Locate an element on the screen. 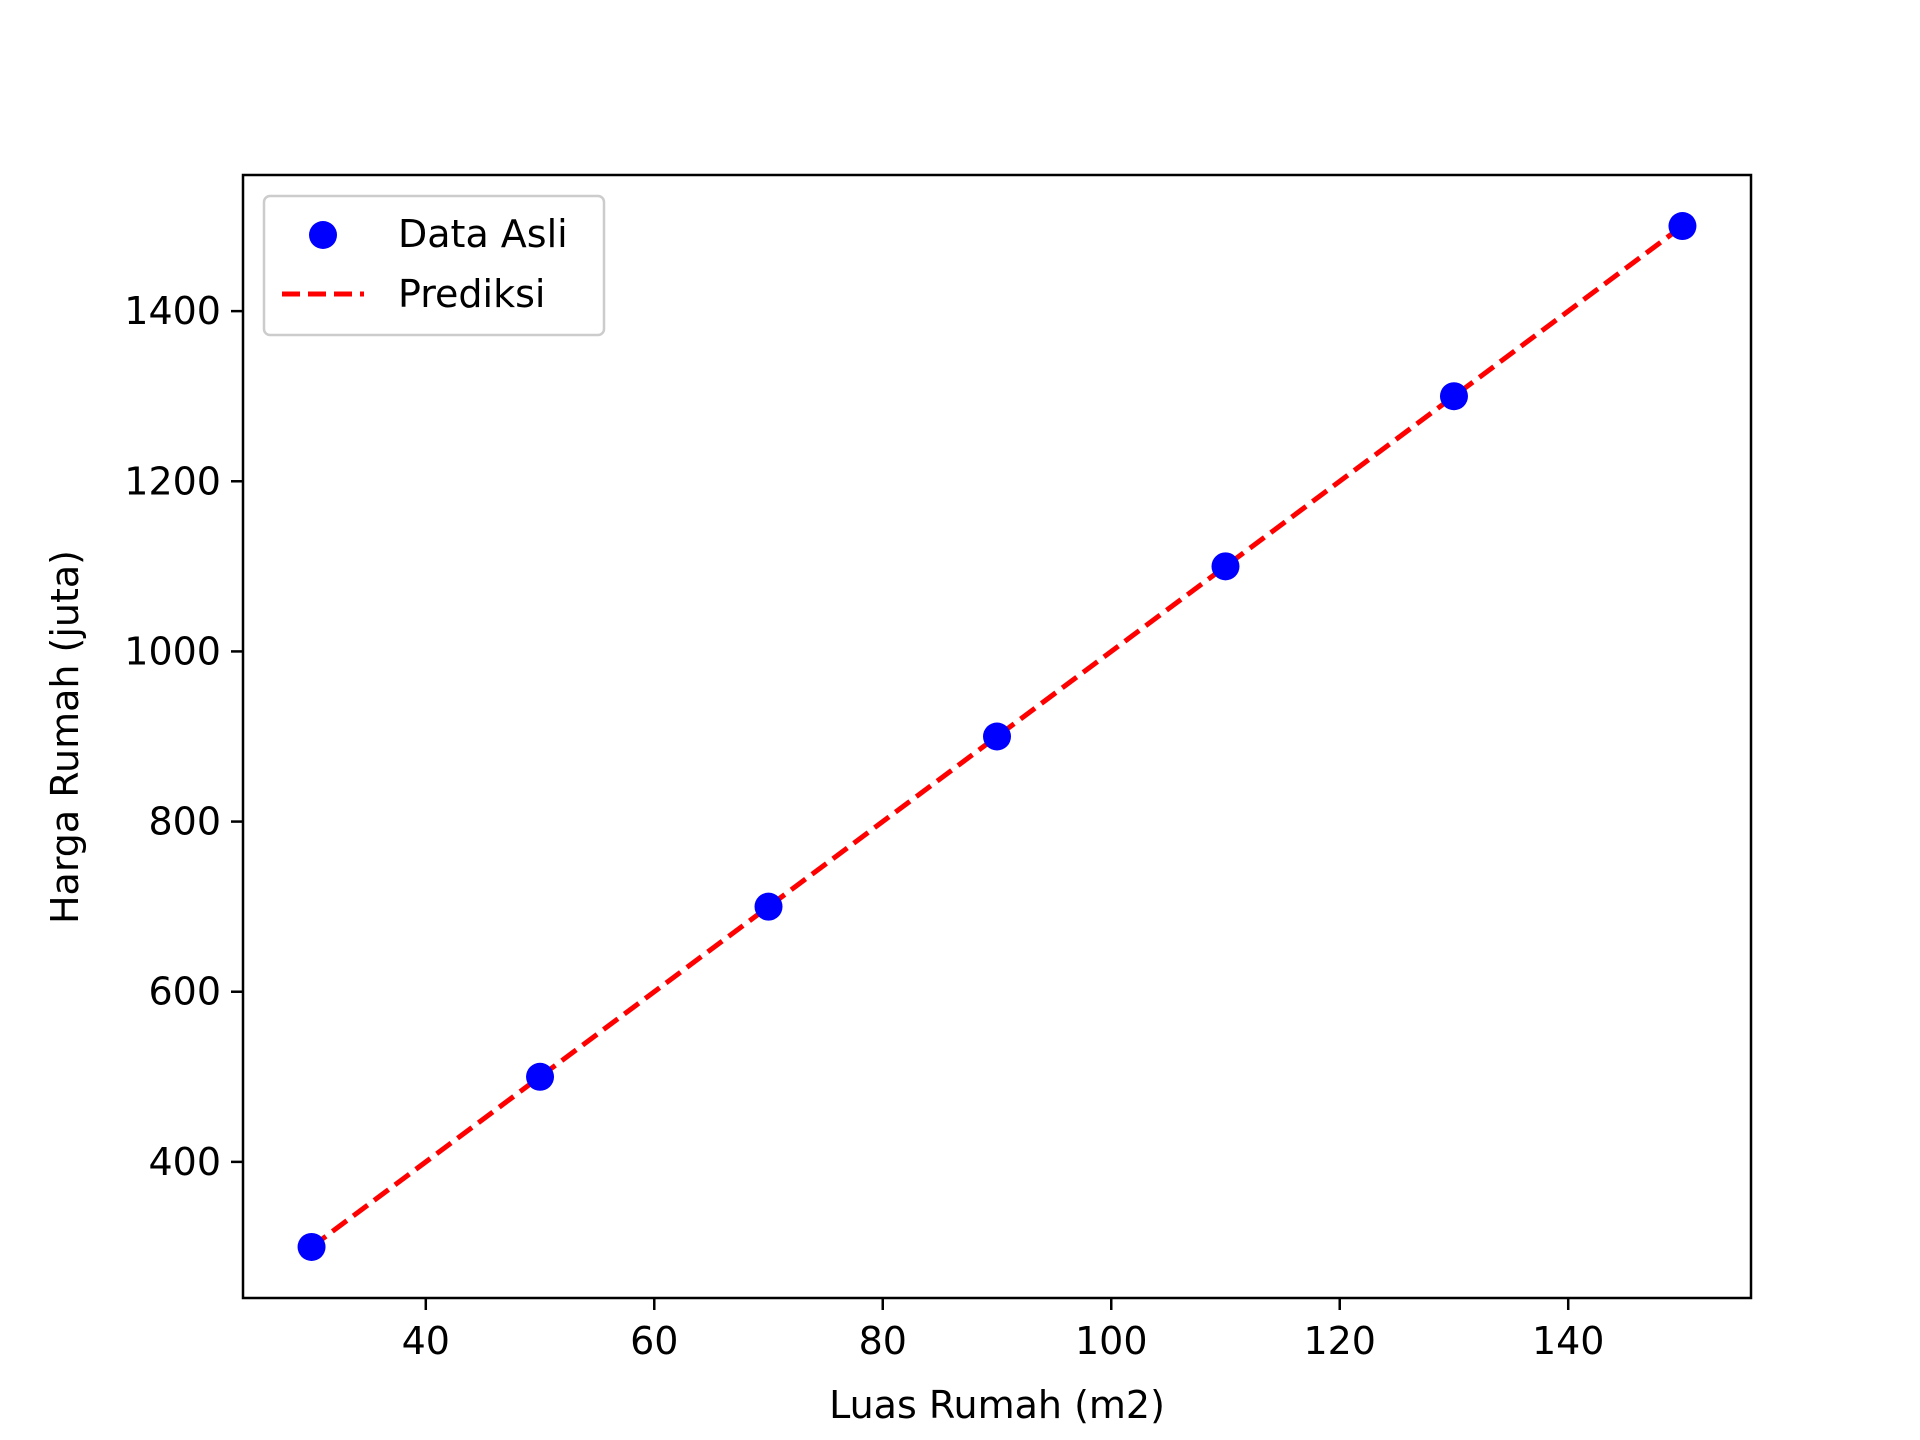 The width and height of the screenshot is (1920, 1440). legend-label-prediksi: Prediksi is located at coordinates (471, 294).